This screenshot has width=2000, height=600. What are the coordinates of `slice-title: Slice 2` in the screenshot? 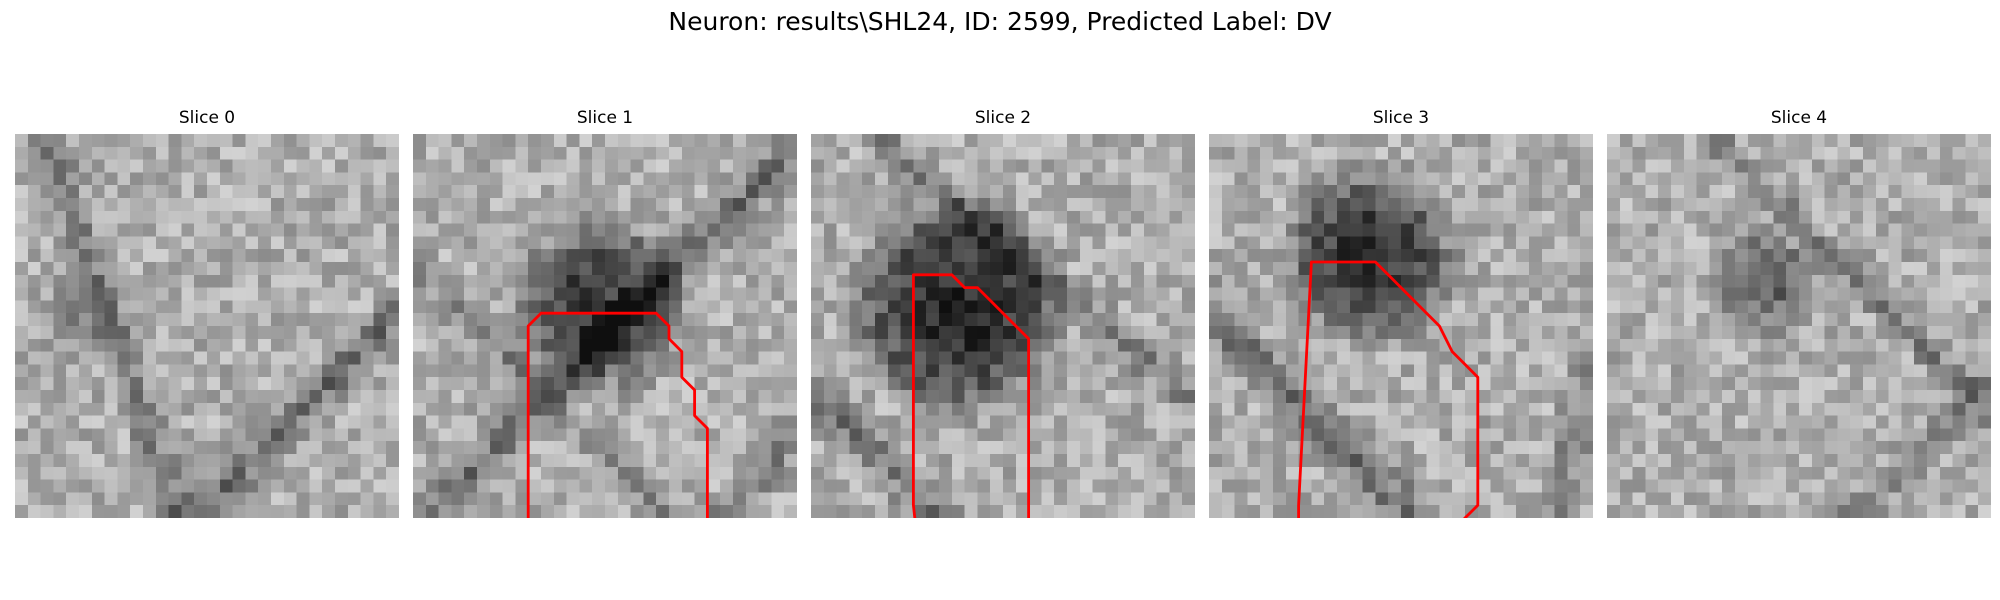 It's located at (1003, 118).